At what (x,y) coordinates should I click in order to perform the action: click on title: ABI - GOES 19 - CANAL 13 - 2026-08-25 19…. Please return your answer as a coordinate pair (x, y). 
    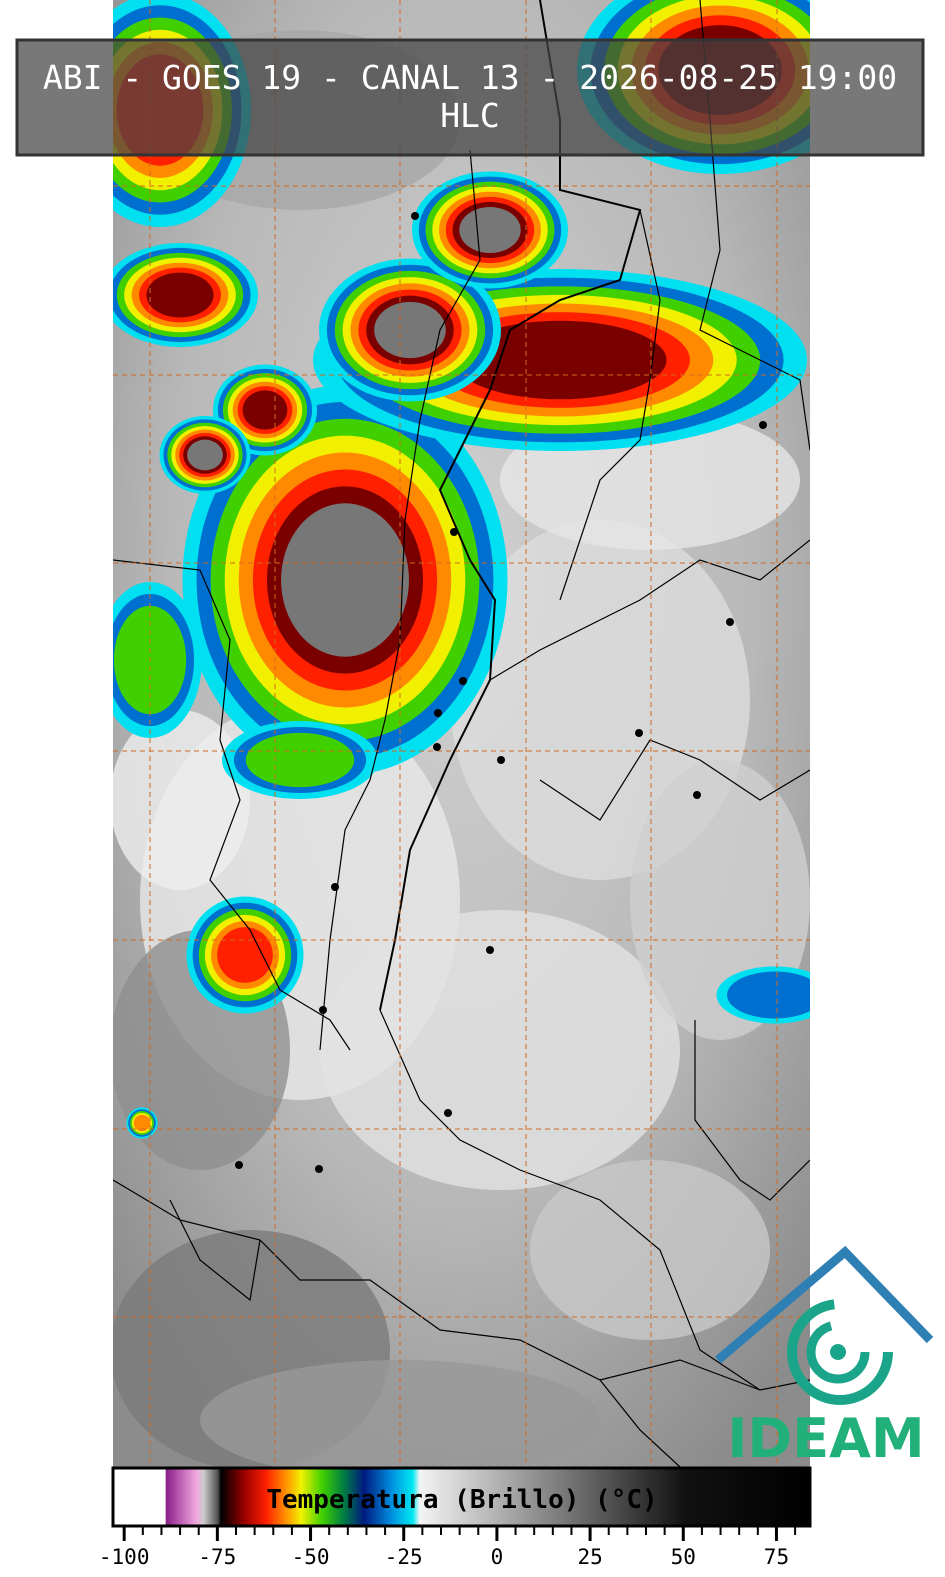
    Looking at the image, I should click on (470, 77).